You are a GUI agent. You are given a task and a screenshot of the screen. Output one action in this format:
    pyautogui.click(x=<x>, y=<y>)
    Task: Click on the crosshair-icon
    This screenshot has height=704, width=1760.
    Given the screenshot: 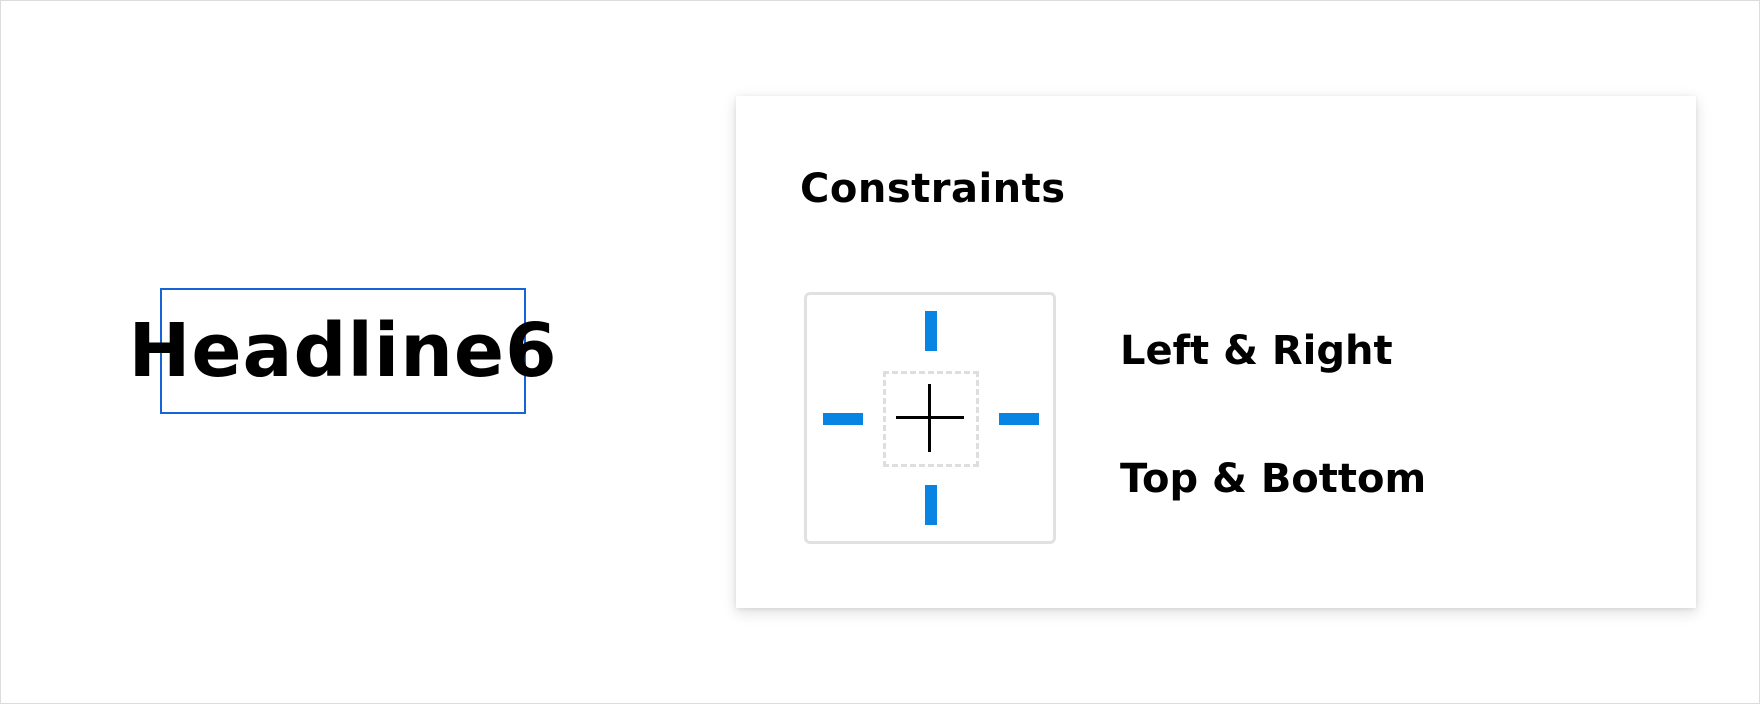 What is the action you would take?
    pyautogui.click(x=930, y=418)
    